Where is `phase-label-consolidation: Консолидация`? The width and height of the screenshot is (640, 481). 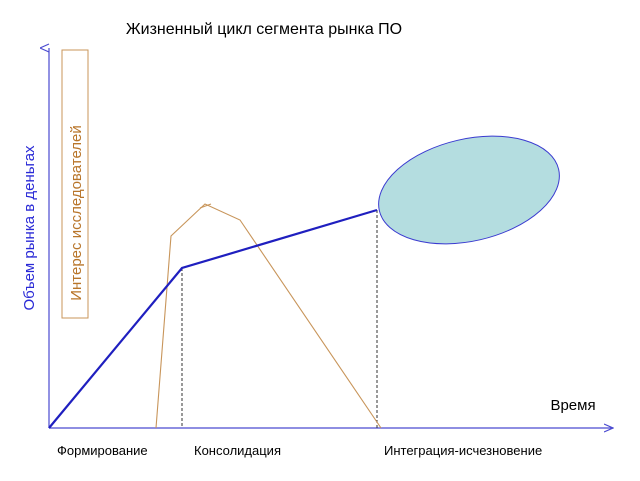 phase-label-consolidation: Консолидация is located at coordinates (237, 450).